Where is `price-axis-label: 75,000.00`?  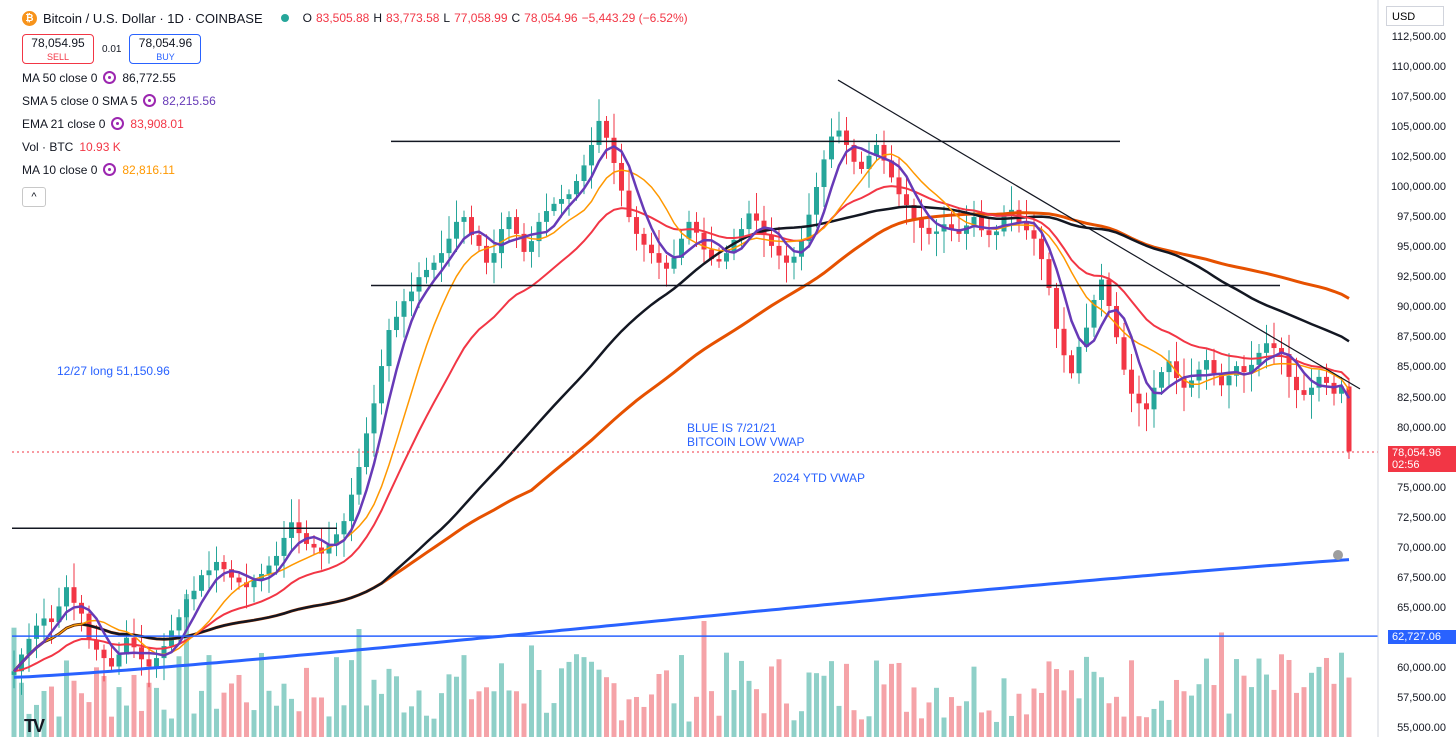 price-axis-label: 75,000.00 is located at coordinates (1421, 487).